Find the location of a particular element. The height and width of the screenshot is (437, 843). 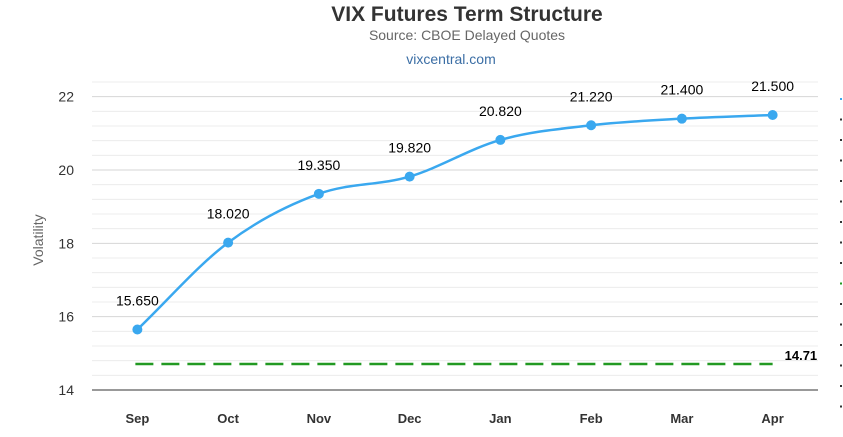

y-axis: 14 16 18 20 22 is located at coordinates (66, 243).